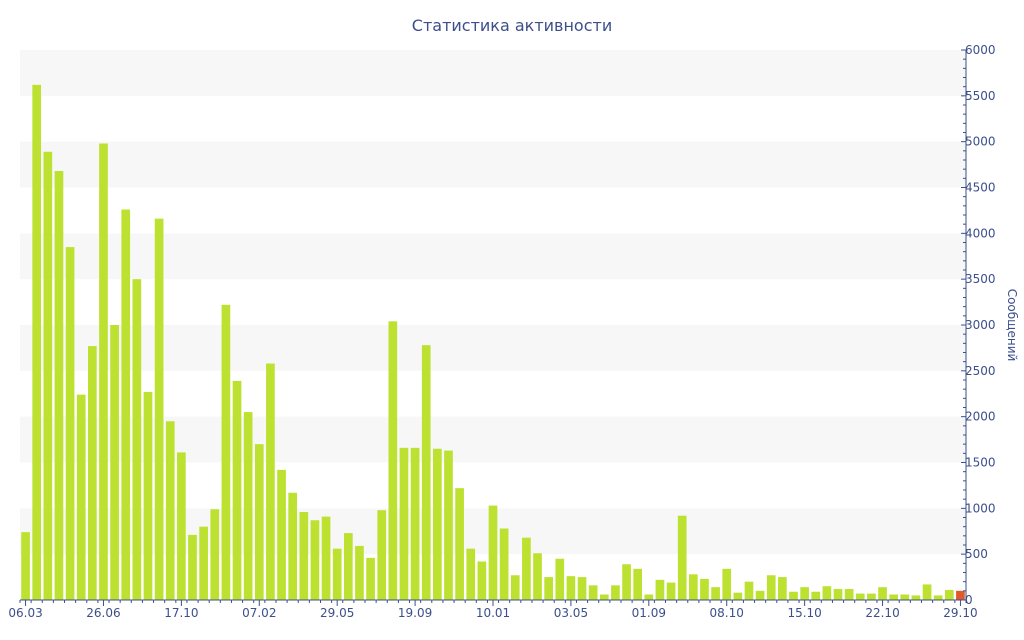 This screenshot has width=1024, height=640. What do you see at coordinates (103, 613) in the screenshot?
I see `x-tick-label: 26.06` at bounding box center [103, 613].